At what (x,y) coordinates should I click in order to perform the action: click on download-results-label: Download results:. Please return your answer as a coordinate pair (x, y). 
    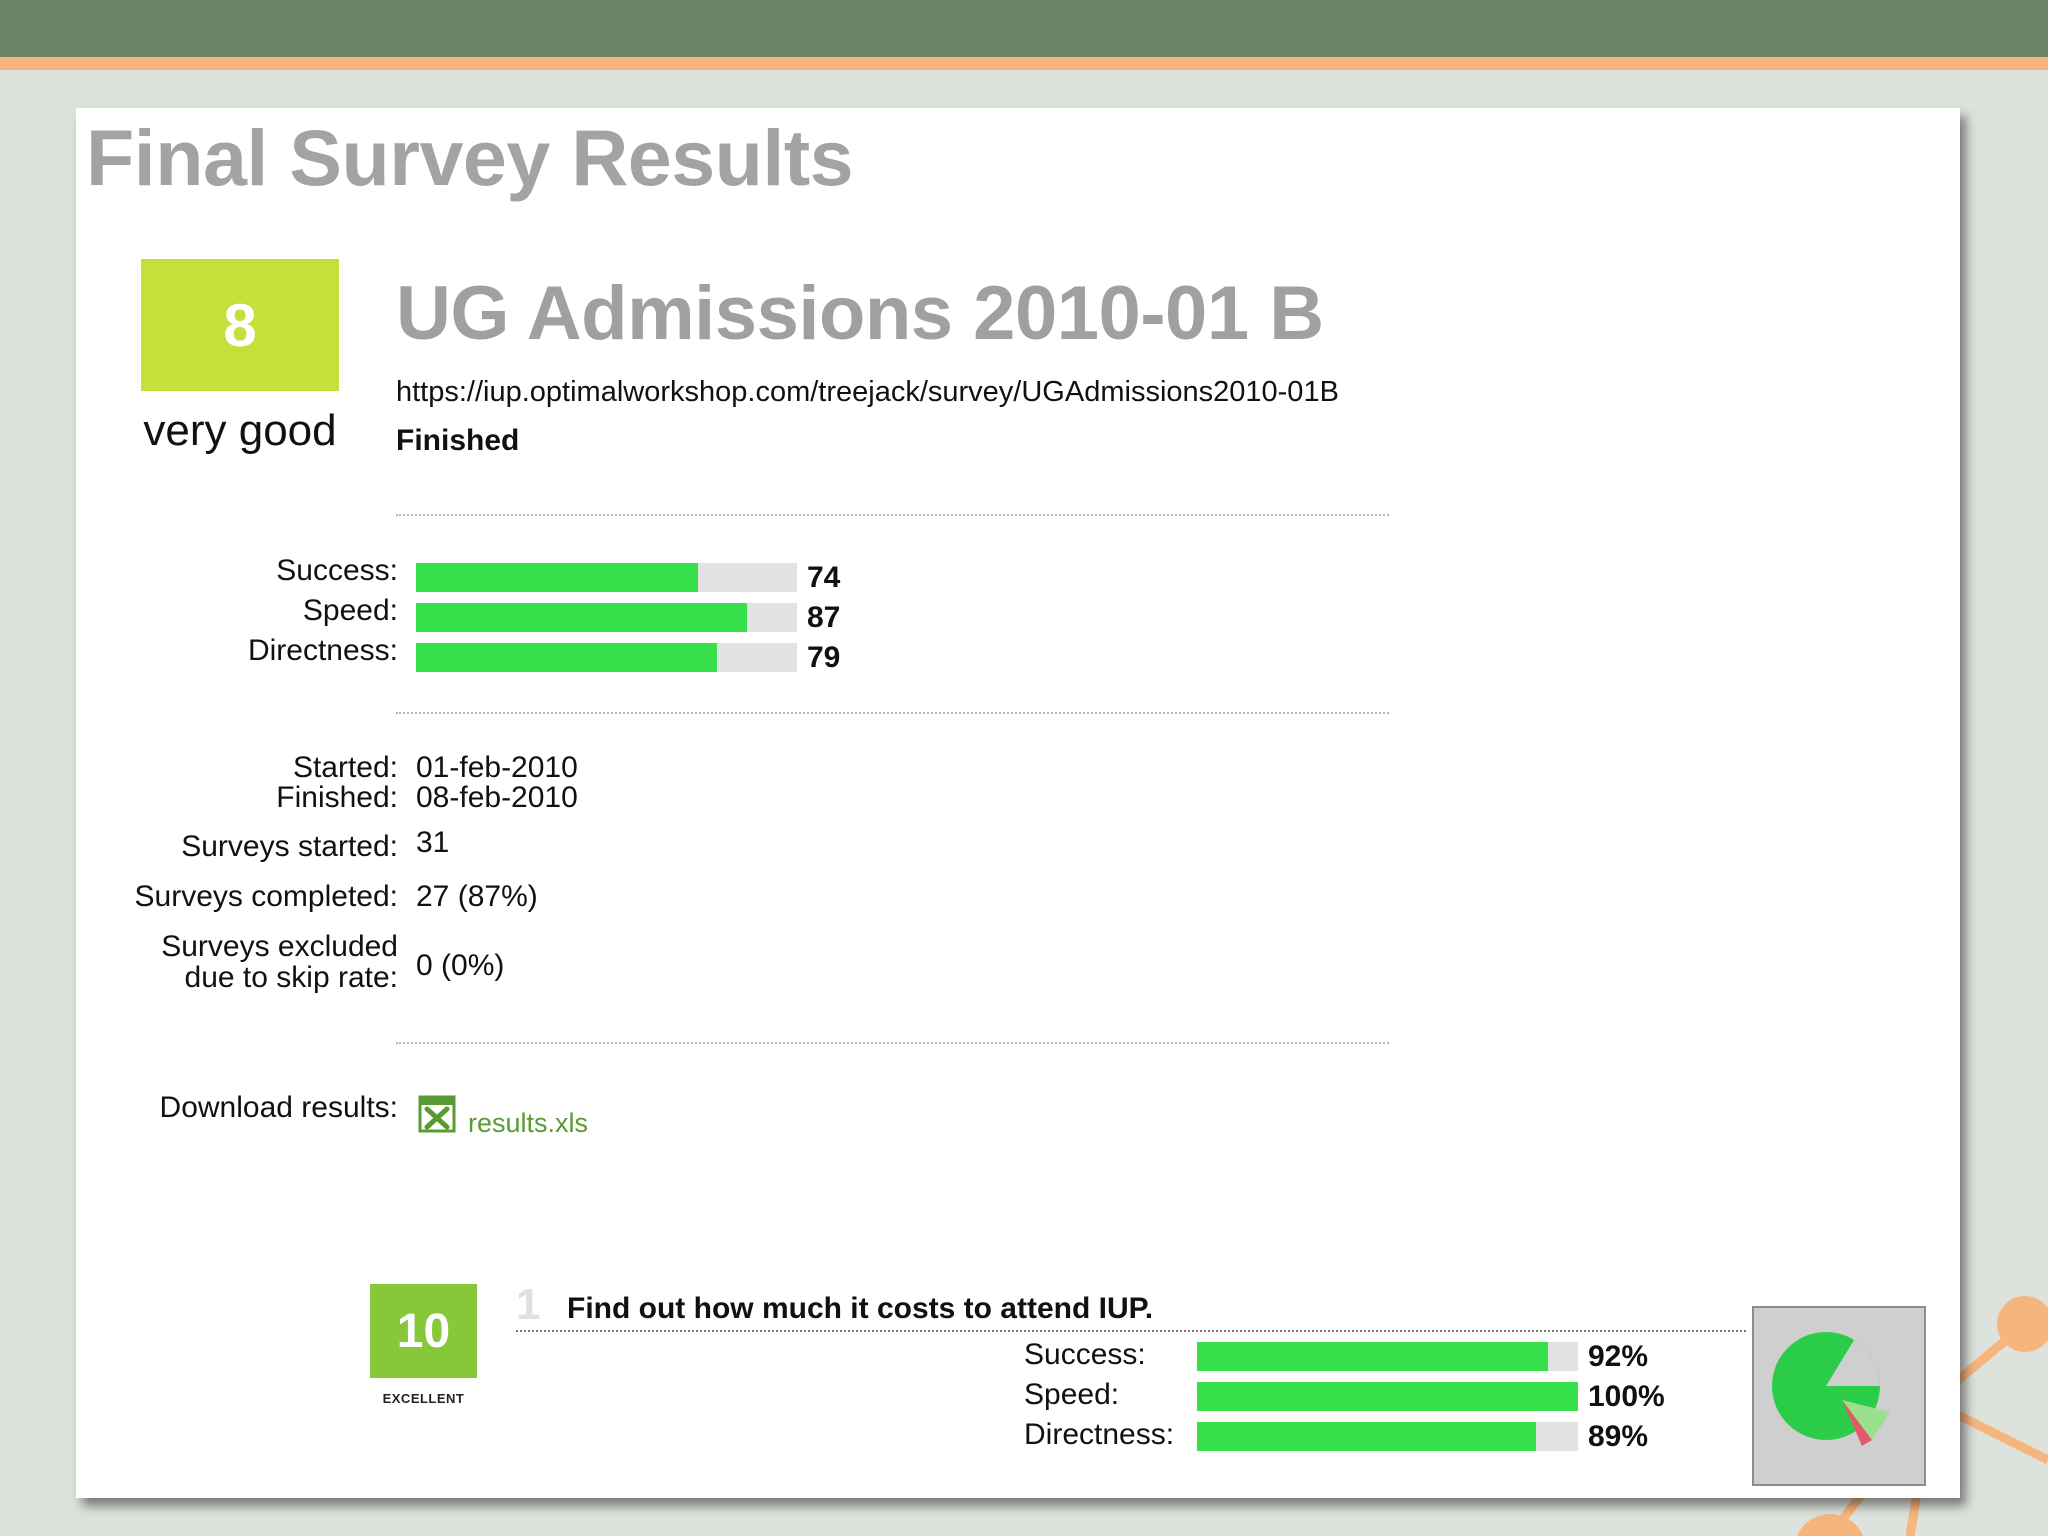
    Looking at the image, I should click on (278, 1107).